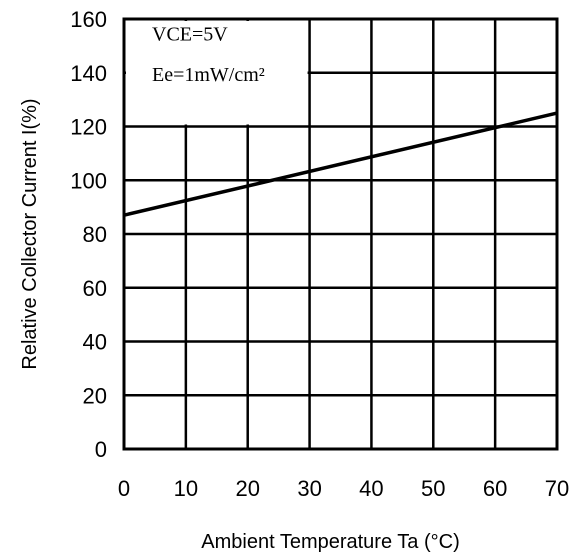 The width and height of the screenshot is (576, 559). Describe the element at coordinates (309, 488) in the screenshot. I see `x-tick-label: 30` at that location.